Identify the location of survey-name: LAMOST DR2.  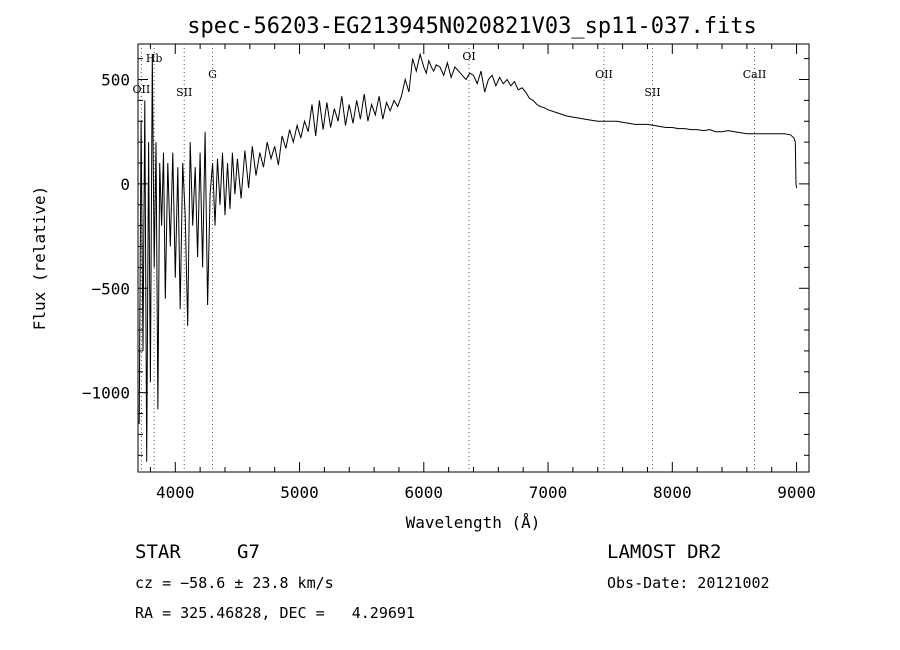
(664, 552).